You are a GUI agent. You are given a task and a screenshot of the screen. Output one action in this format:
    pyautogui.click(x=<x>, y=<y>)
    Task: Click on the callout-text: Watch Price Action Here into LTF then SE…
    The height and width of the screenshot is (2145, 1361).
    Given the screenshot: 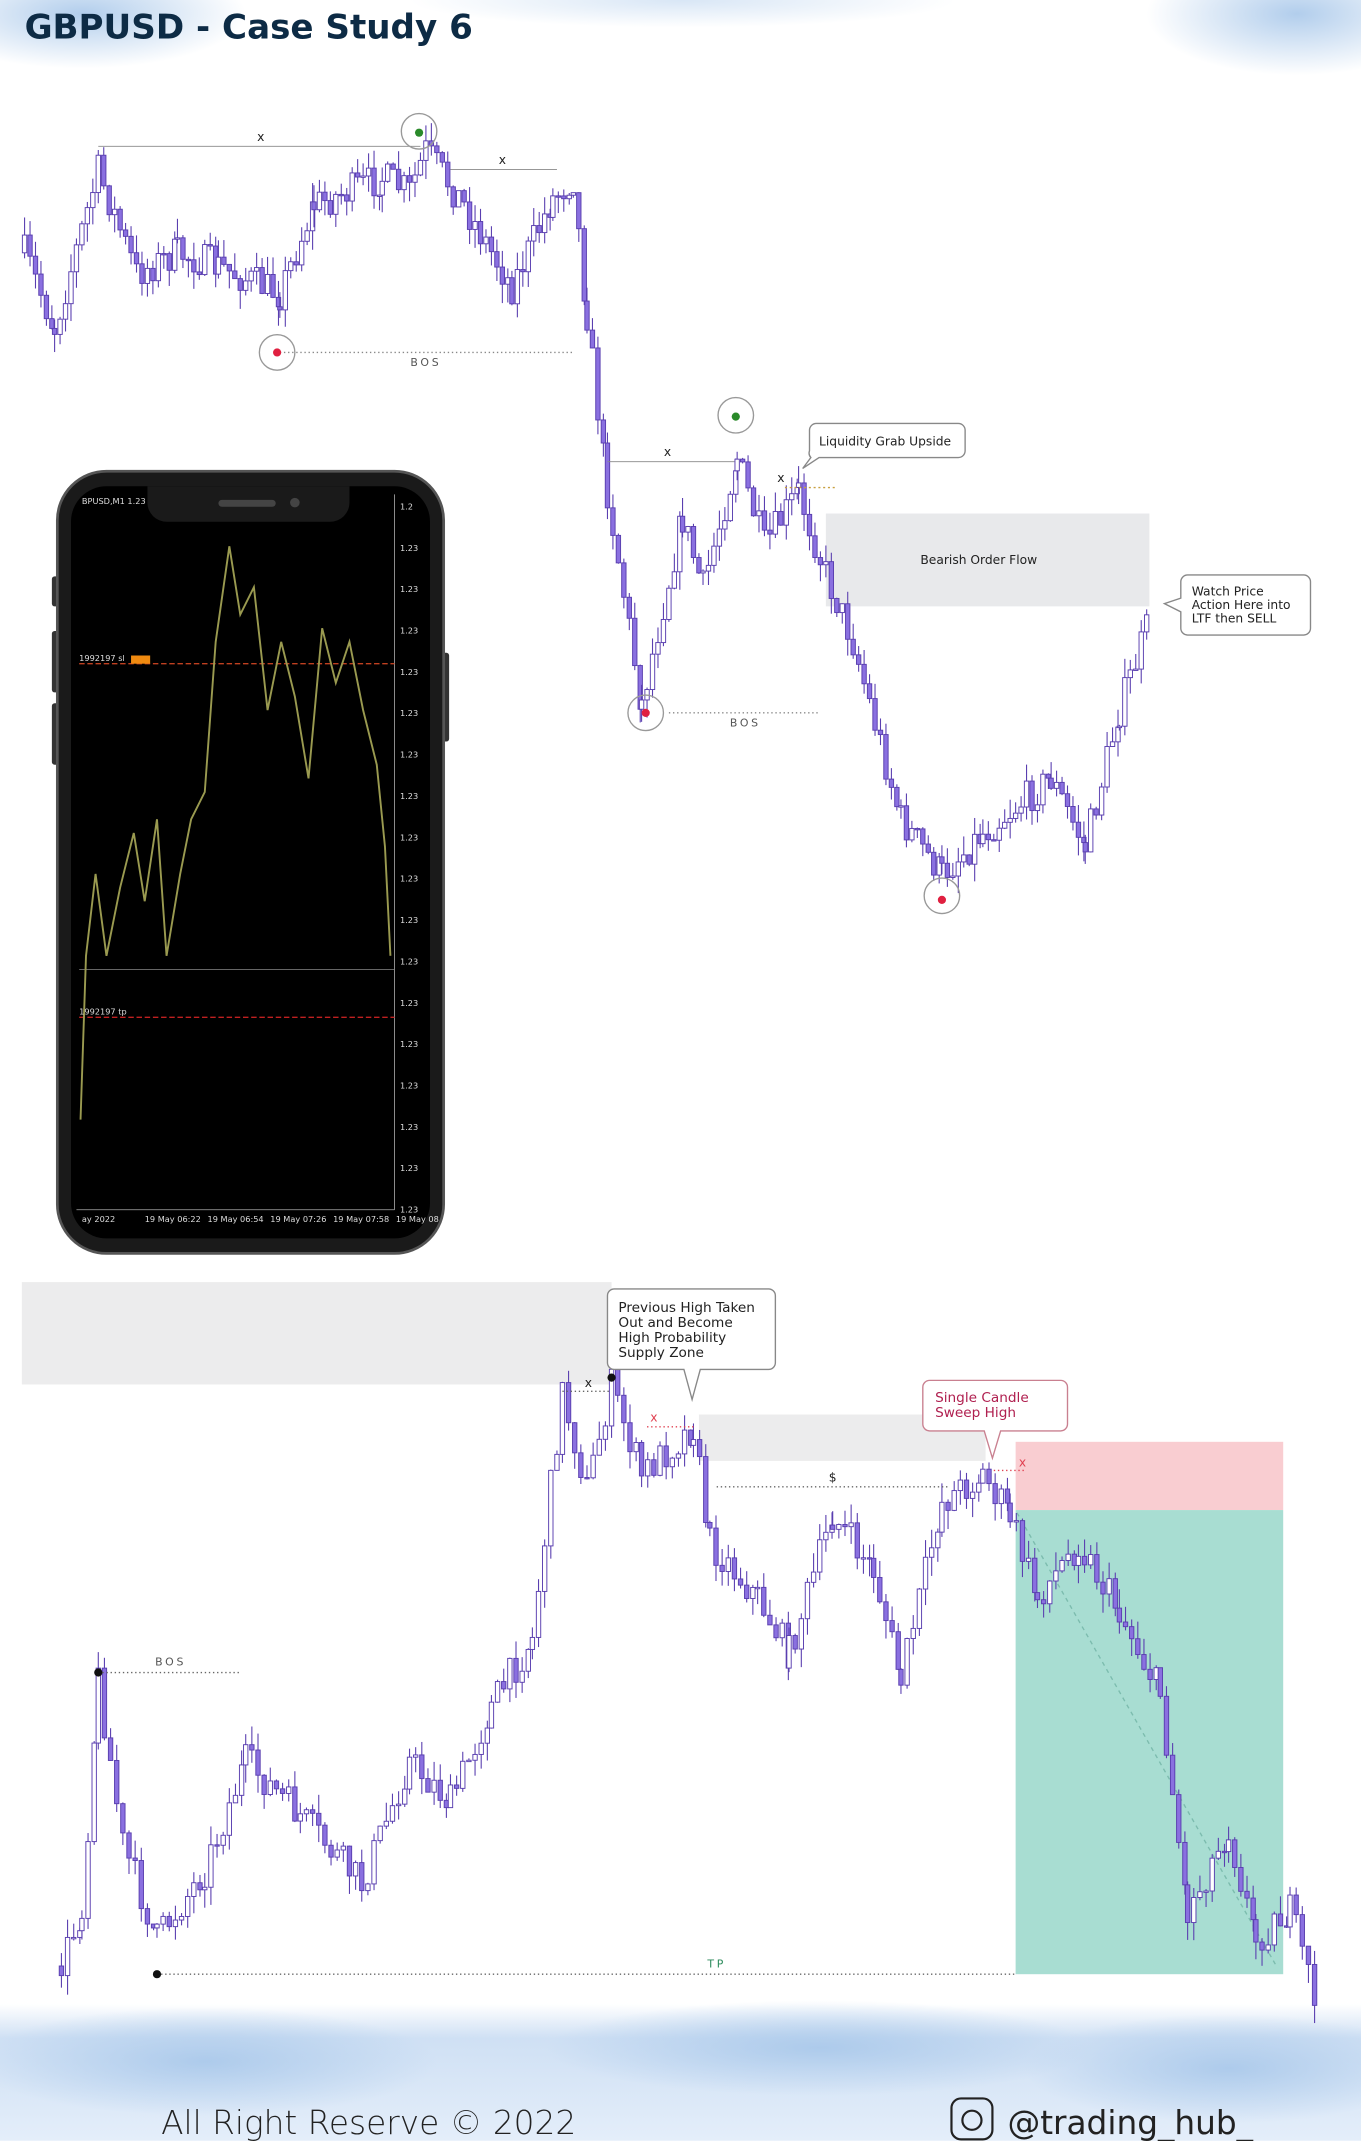 What is the action you would take?
    pyautogui.click(x=1243, y=604)
    